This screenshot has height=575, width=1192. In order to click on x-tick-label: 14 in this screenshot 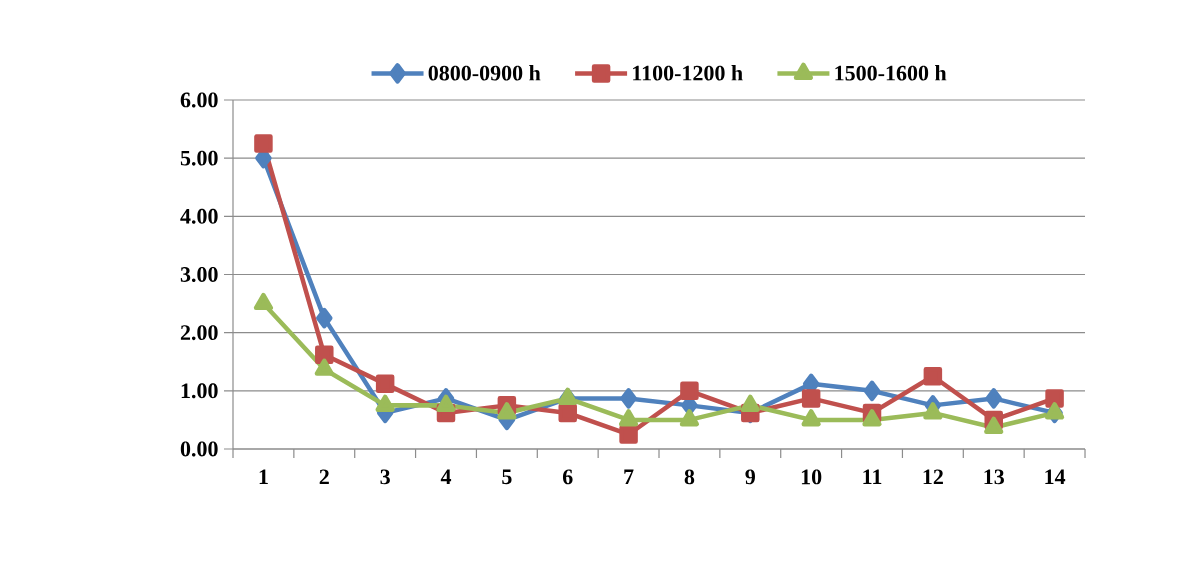, I will do `click(1055, 477)`.